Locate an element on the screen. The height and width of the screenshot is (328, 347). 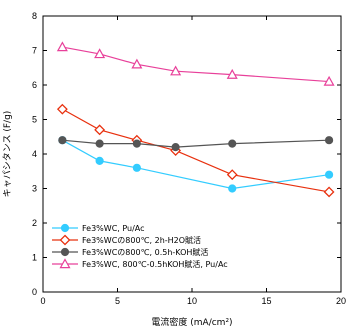
y-tick-label: 2 is located at coordinates (34, 223).